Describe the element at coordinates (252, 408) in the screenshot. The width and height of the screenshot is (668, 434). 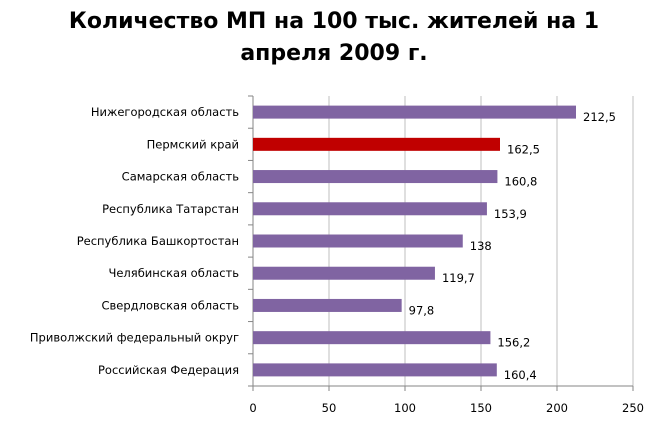
I see `x-tick-label: 0` at that location.